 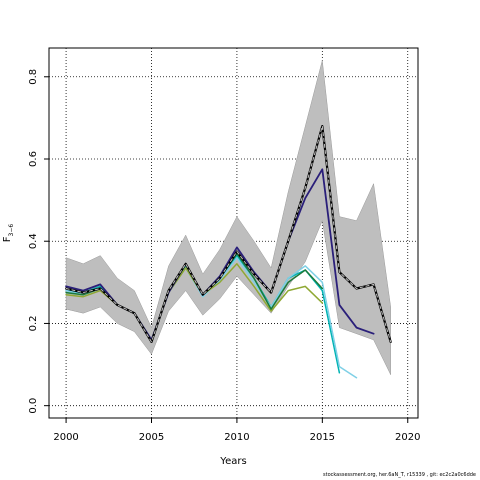 What do you see at coordinates (33, 241) in the screenshot?
I see `y-tick-label: 0.4` at bounding box center [33, 241].